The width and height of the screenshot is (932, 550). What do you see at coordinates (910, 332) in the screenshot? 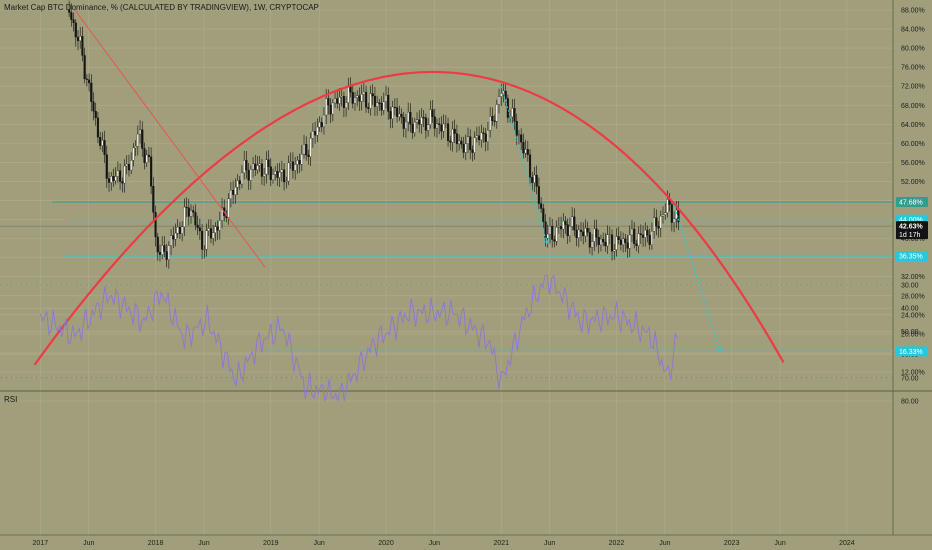
I see `rsi-y-tick-label: 50.00` at bounding box center [910, 332].